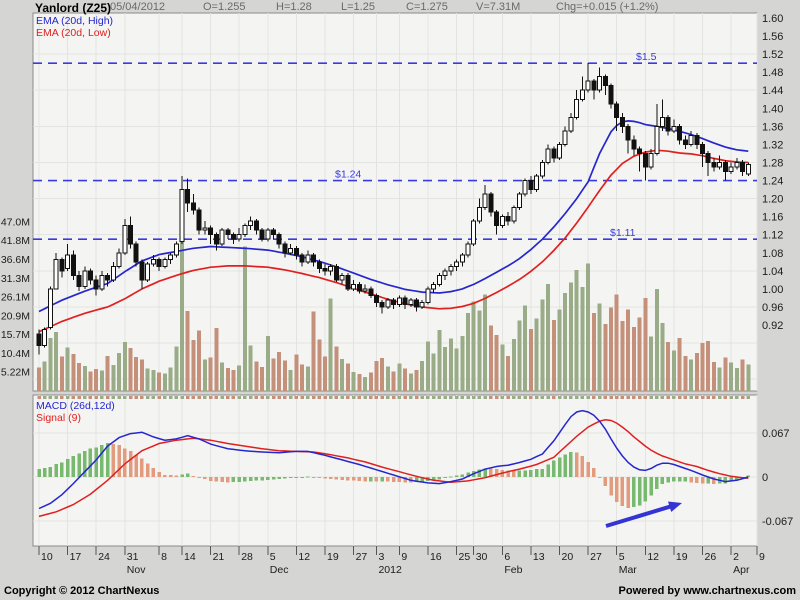 The image size is (800, 600). Describe the element at coordinates (58, 418) in the screenshot. I see `legend-signal: Signal (9)` at that location.